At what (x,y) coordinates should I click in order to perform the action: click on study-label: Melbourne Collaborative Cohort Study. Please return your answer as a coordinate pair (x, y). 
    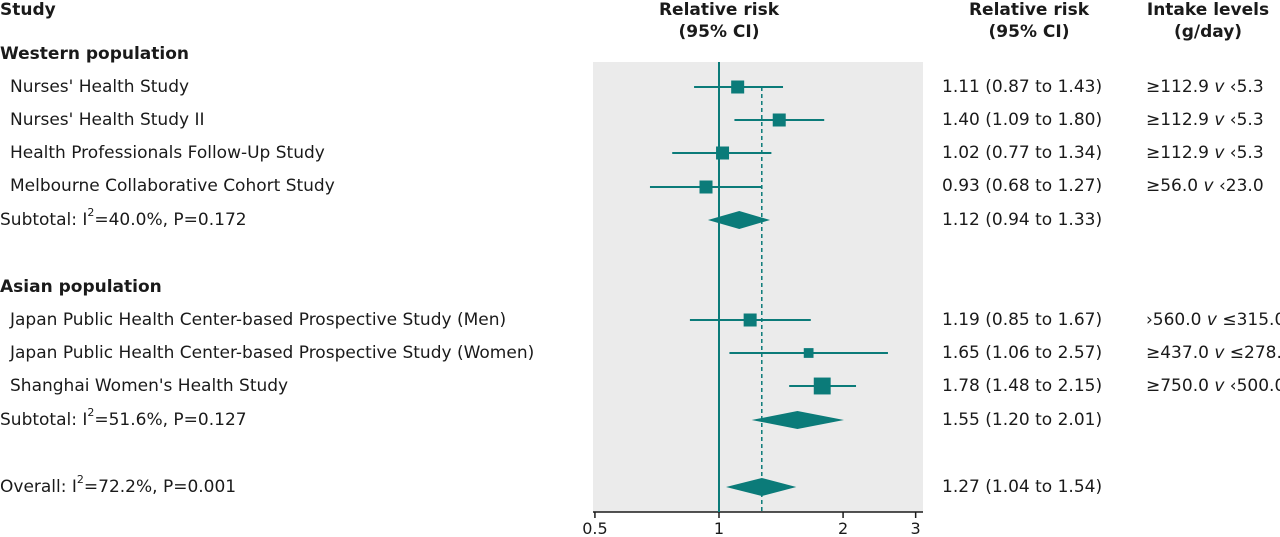
    Looking at the image, I should click on (172, 186).